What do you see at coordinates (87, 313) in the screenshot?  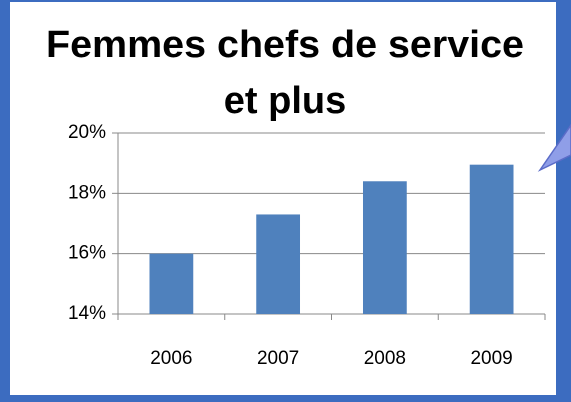 I see `y-tick-label: 14%` at bounding box center [87, 313].